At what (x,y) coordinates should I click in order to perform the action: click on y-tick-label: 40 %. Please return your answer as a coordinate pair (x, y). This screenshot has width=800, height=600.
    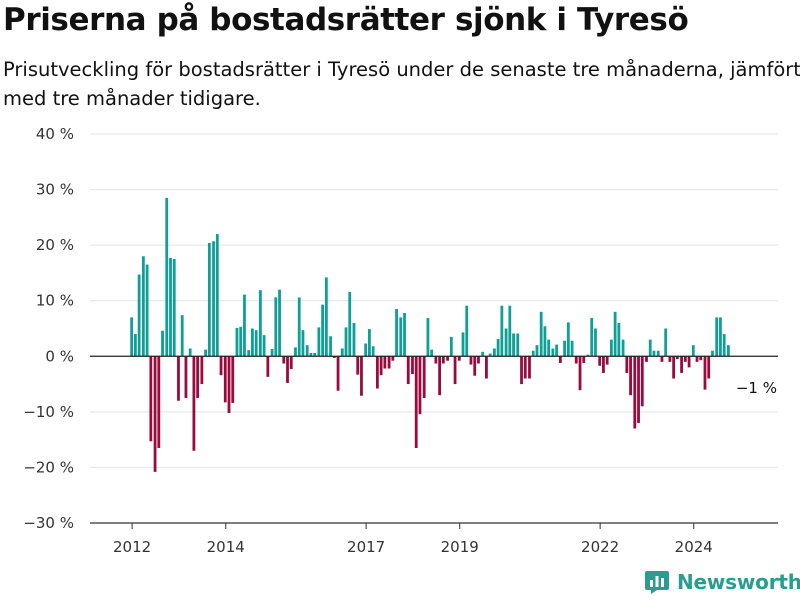
    Looking at the image, I should click on (55, 134).